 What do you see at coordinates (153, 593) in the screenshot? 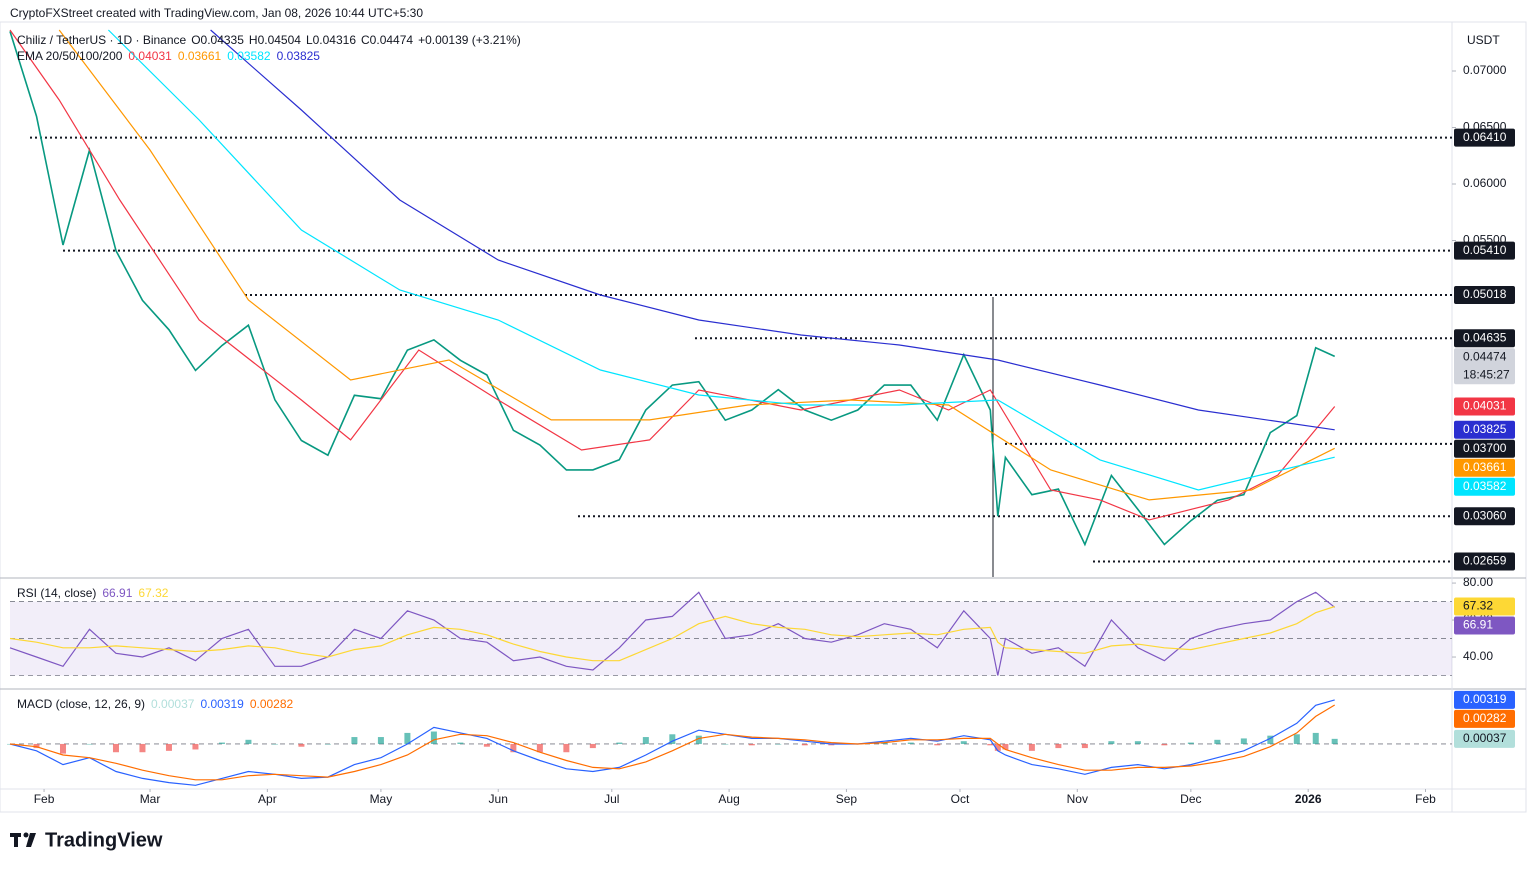
I see `legend-value: 67.32` at bounding box center [153, 593].